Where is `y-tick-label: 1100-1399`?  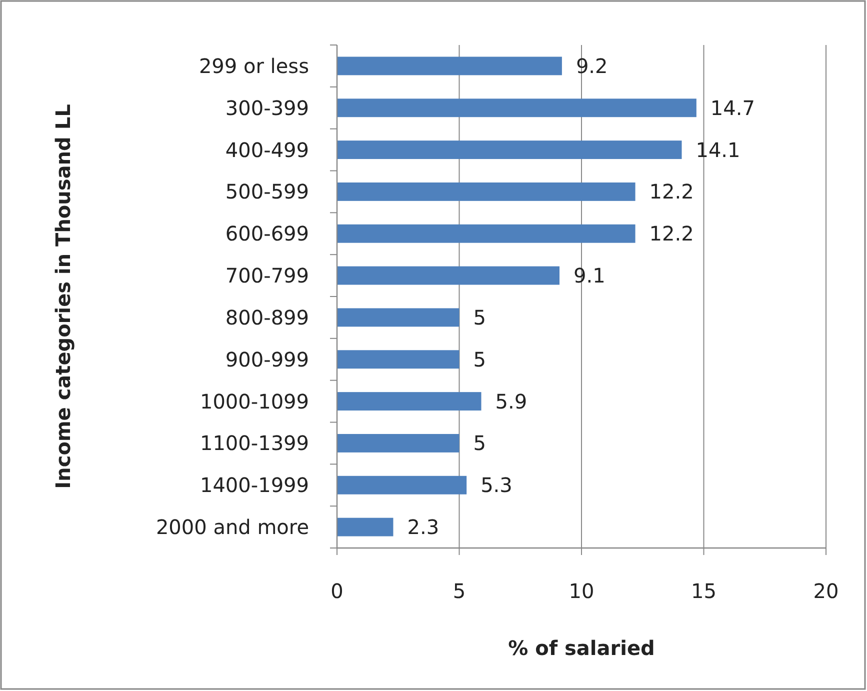 y-tick-label: 1100-1399 is located at coordinates (254, 443).